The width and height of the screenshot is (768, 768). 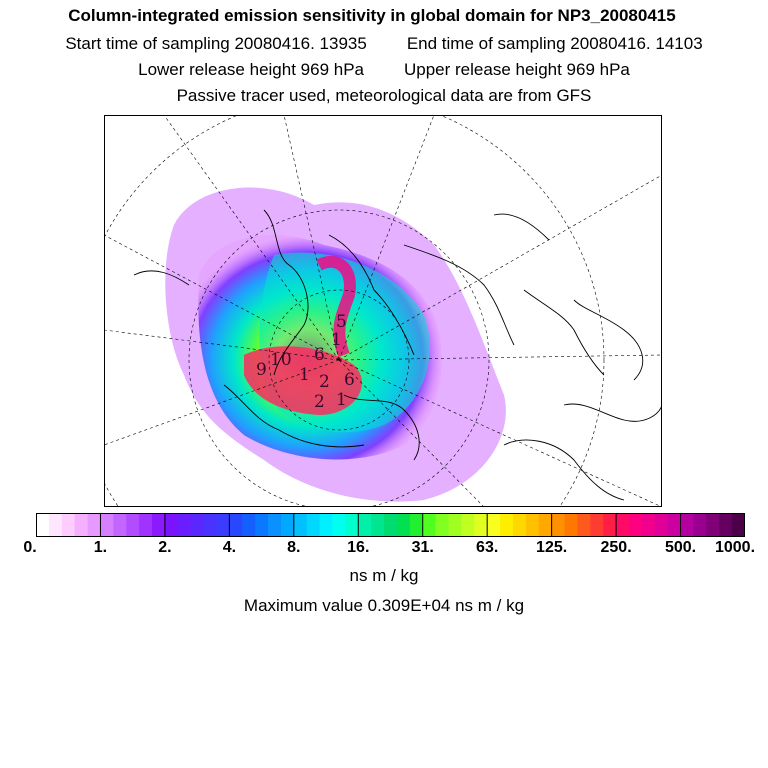 What do you see at coordinates (251, 69) in the screenshot?
I see `lower-release-height: Lower release height 969 hPa` at bounding box center [251, 69].